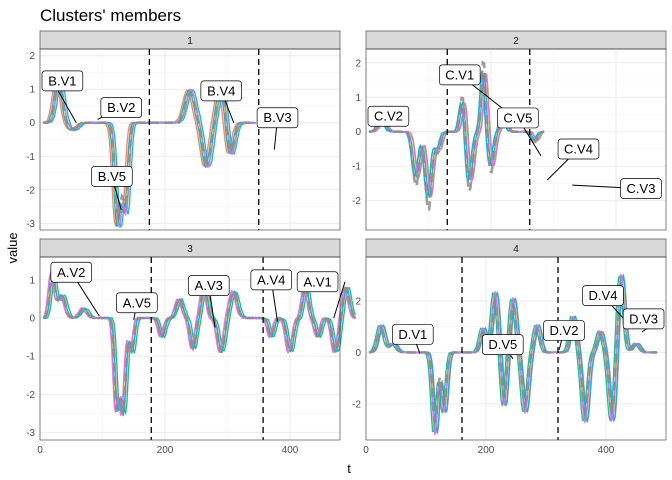 This screenshot has width=672, height=480. I want to click on variable-label: B.V4, so click(221, 90).